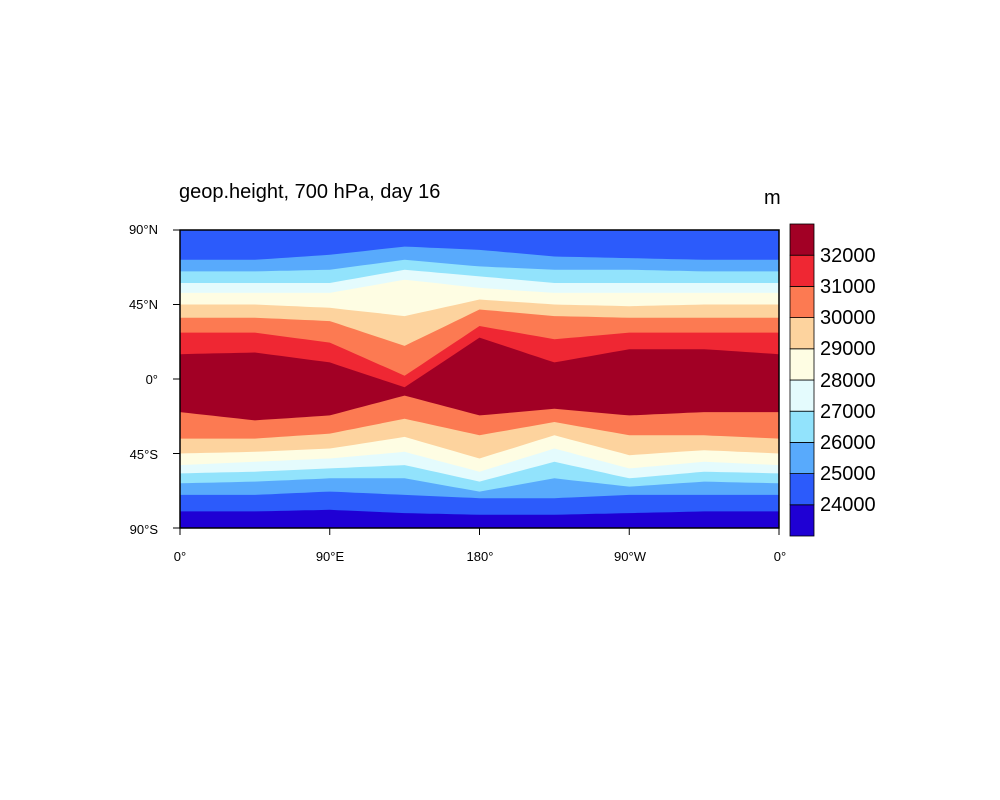  What do you see at coordinates (180, 556) in the screenshot?
I see `lon-label-0: 0°` at bounding box center [180, 556].